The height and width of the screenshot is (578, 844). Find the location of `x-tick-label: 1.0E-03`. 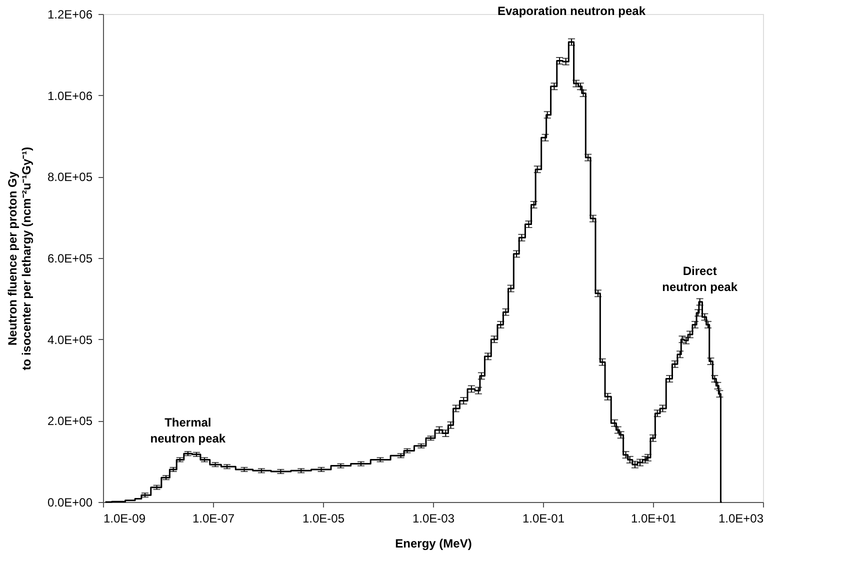

x-tick-label: 1.0E-03 is located at coordinates (433, 519).